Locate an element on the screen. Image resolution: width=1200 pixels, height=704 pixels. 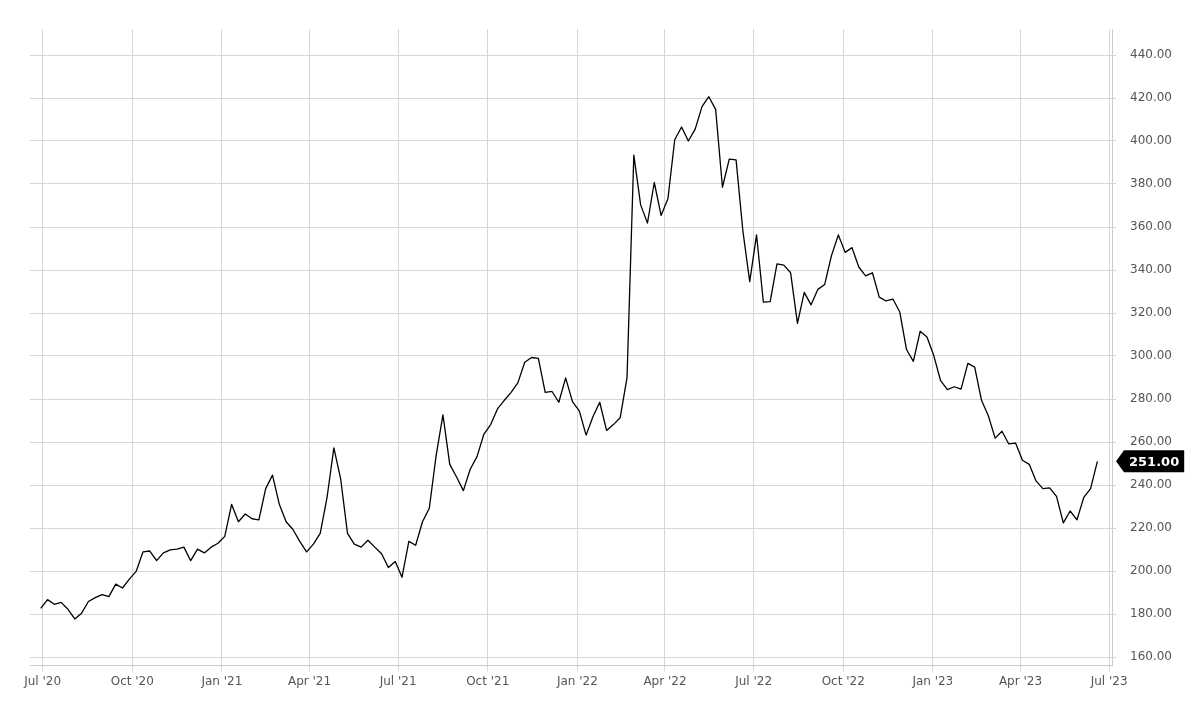
x-tick-label: Jan '22 is located at coordinates (576, 680).